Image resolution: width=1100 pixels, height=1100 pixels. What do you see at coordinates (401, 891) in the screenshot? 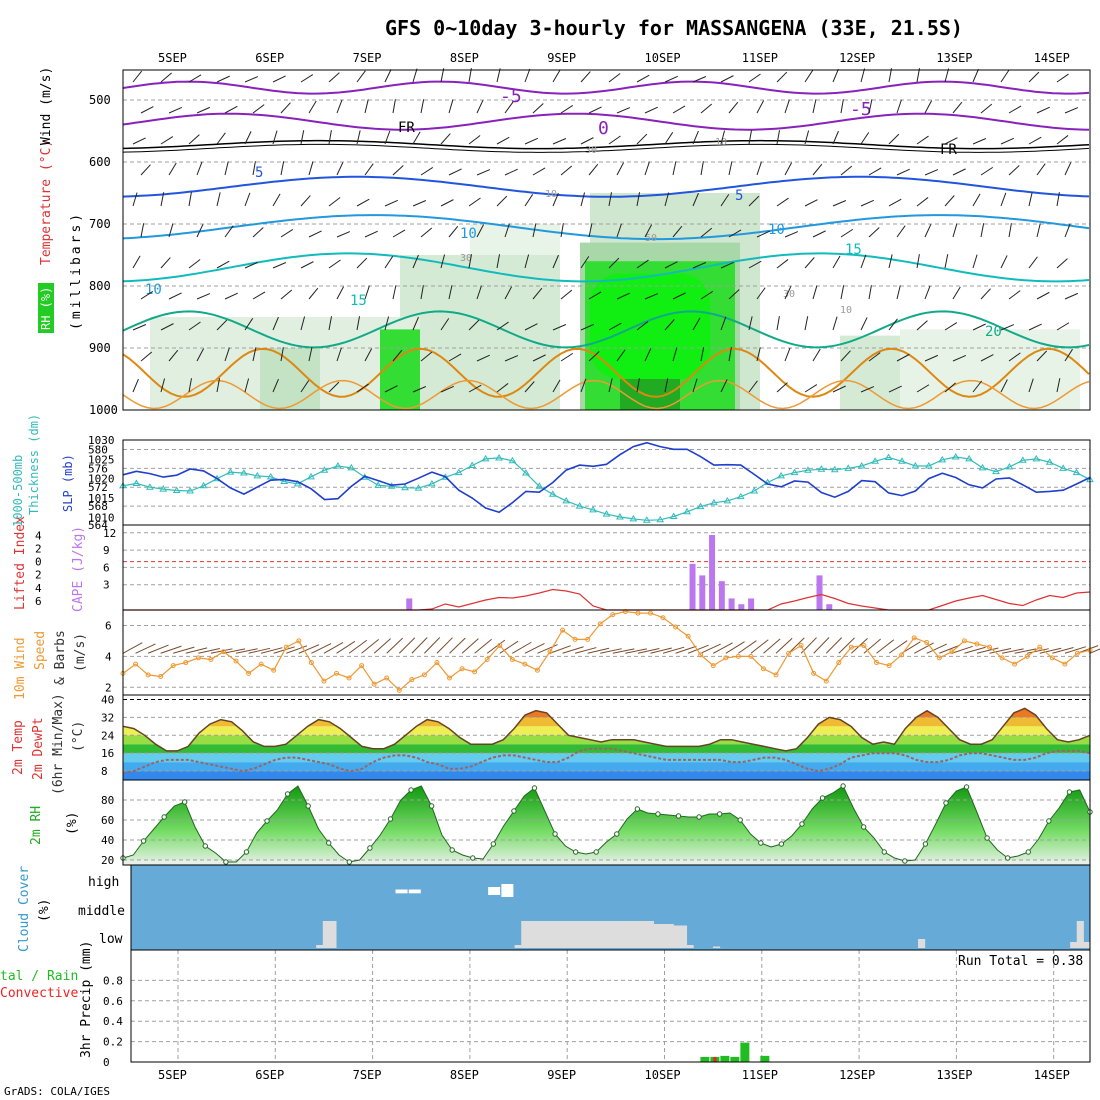
I see `high-cloud-fill` at bounding box center [401, 891].